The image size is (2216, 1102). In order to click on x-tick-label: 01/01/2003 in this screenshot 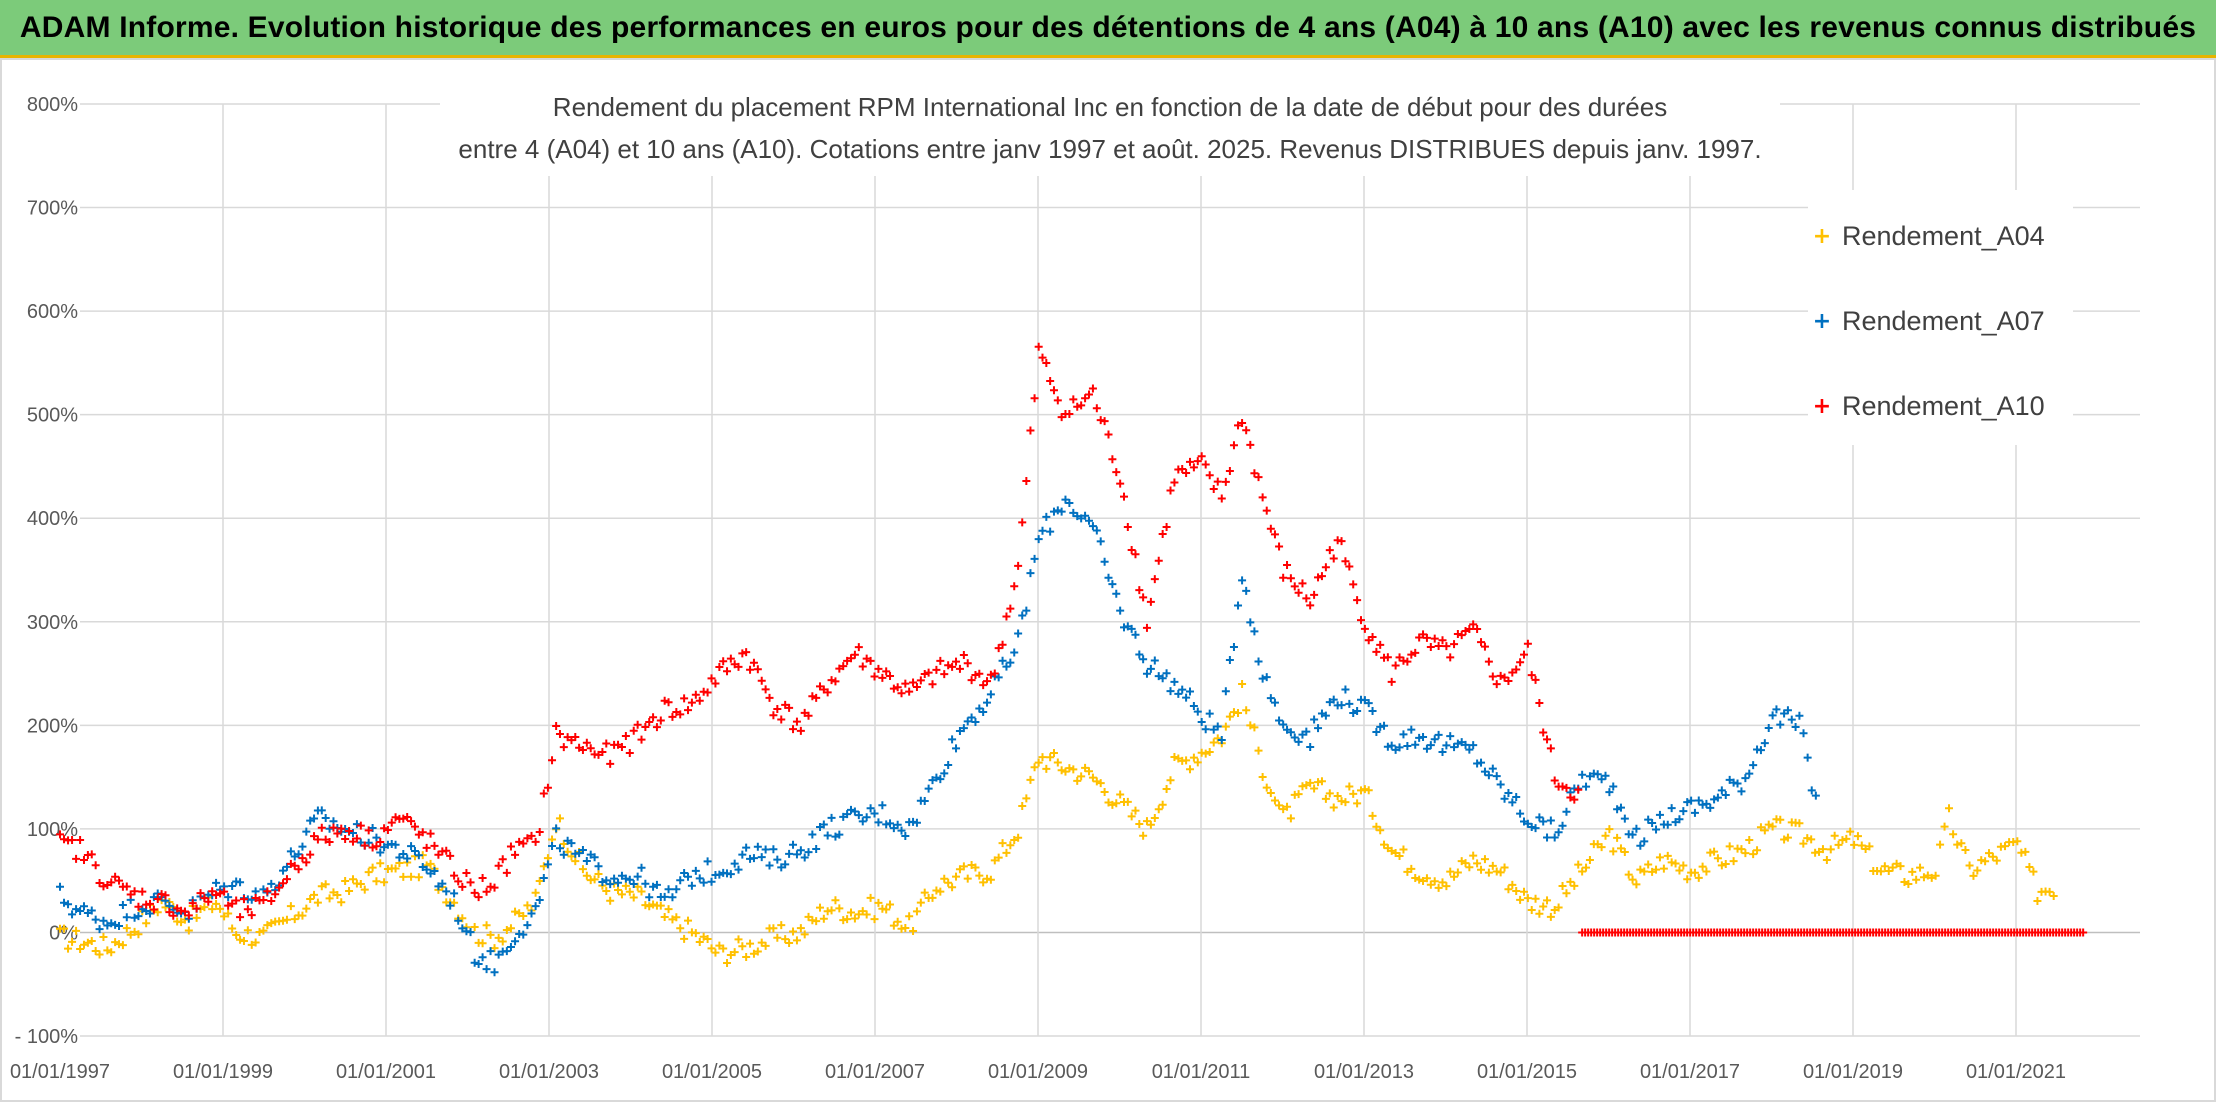, I will do `click(549, 1072)`.